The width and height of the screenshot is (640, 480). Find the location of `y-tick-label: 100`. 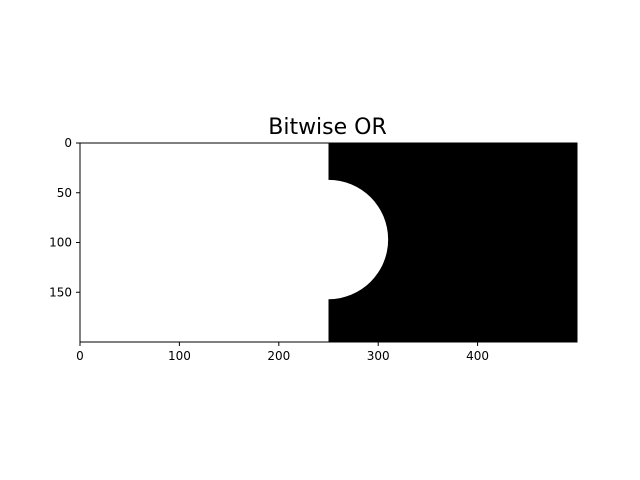

y-tick-label: 100 is located at coordinates (60, 243).